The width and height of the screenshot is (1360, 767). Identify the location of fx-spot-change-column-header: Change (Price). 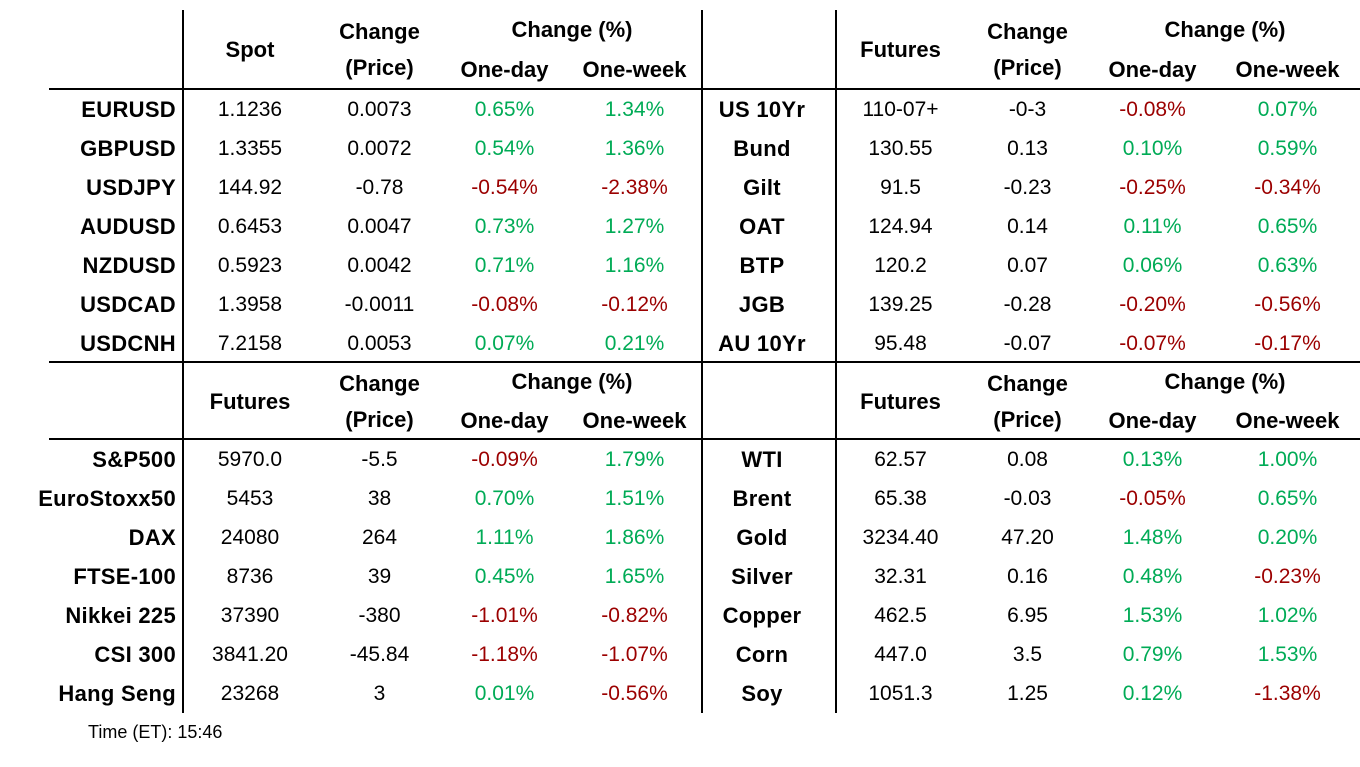
(379, 50).